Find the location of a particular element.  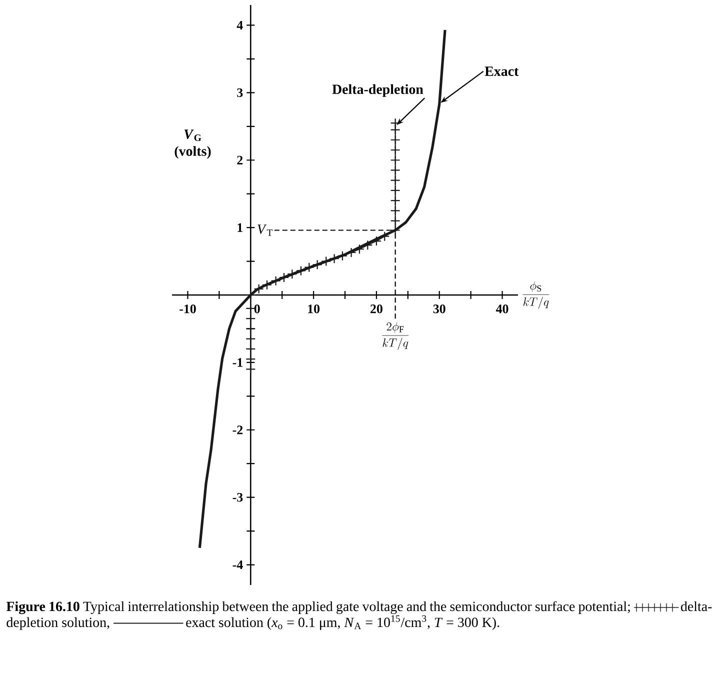

y-axis-title: V$_{G}$ (volts) is located at coordinates (192, 144).